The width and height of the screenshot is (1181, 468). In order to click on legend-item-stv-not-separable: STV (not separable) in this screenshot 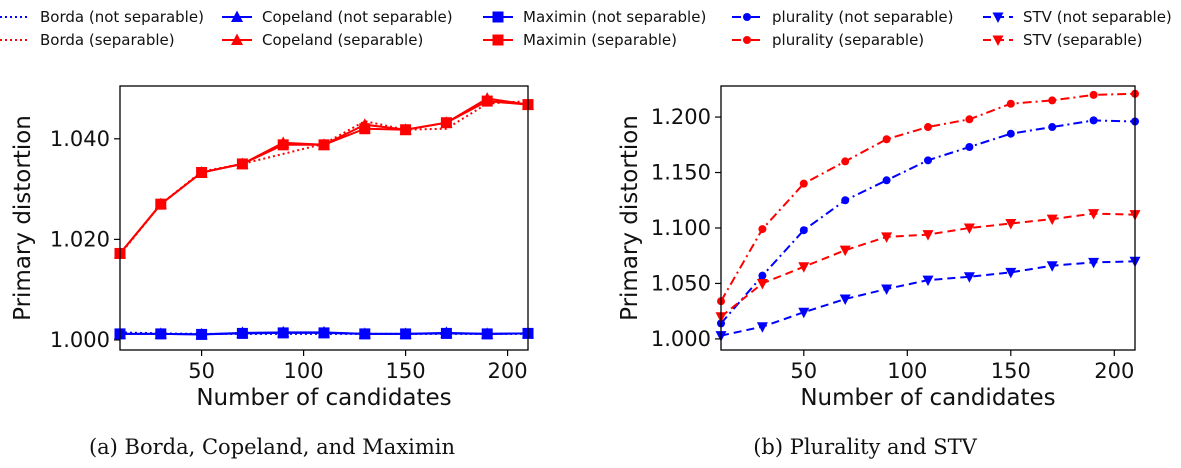, I will do `click(1077, 17)`.